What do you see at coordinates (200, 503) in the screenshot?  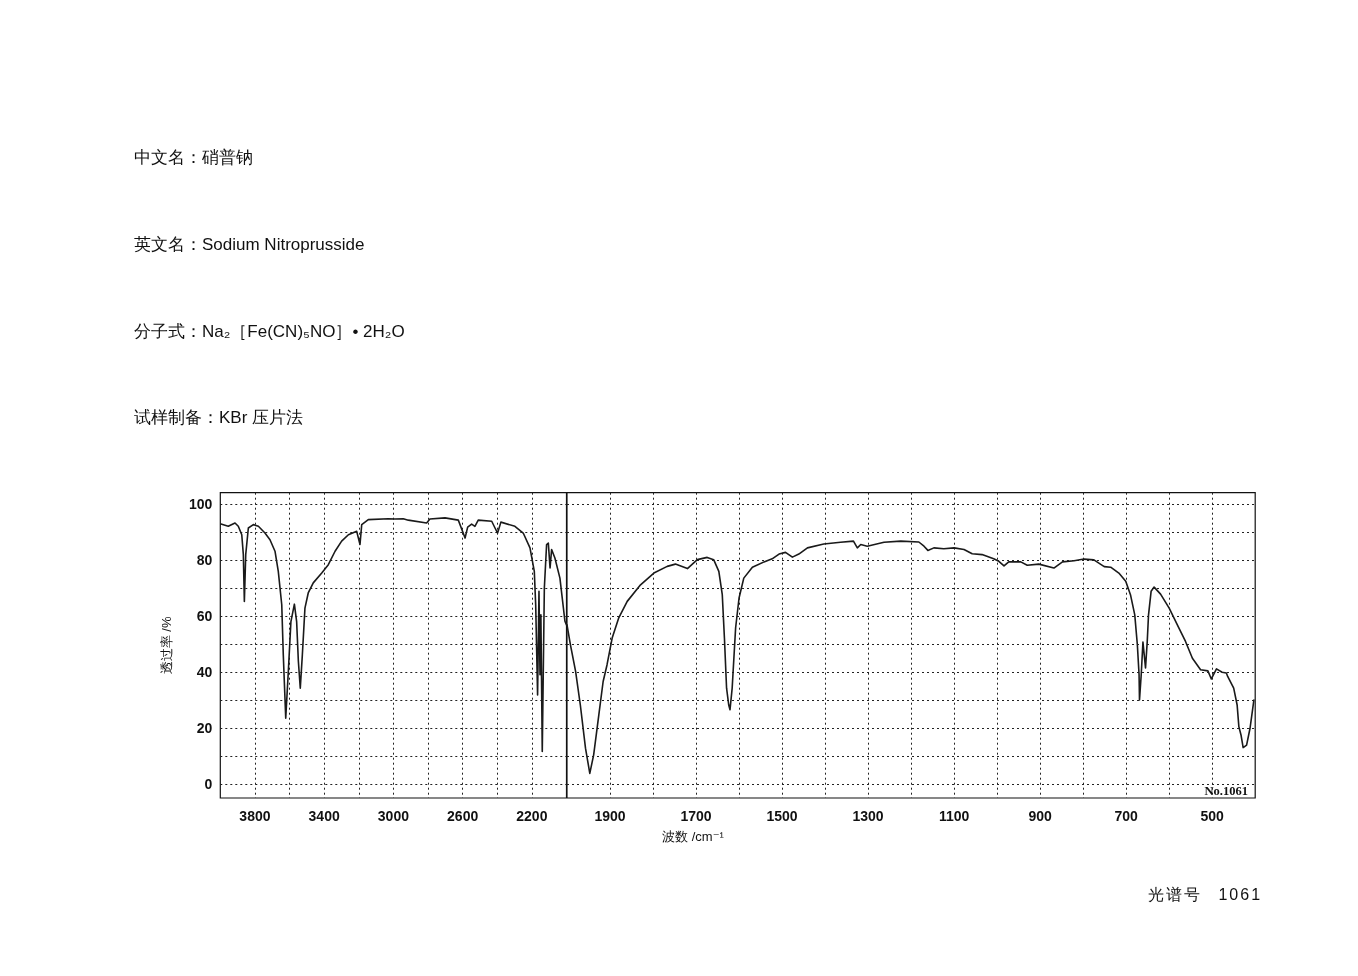 I see `y-tick-label: 100` at bounding box center [200, 503].